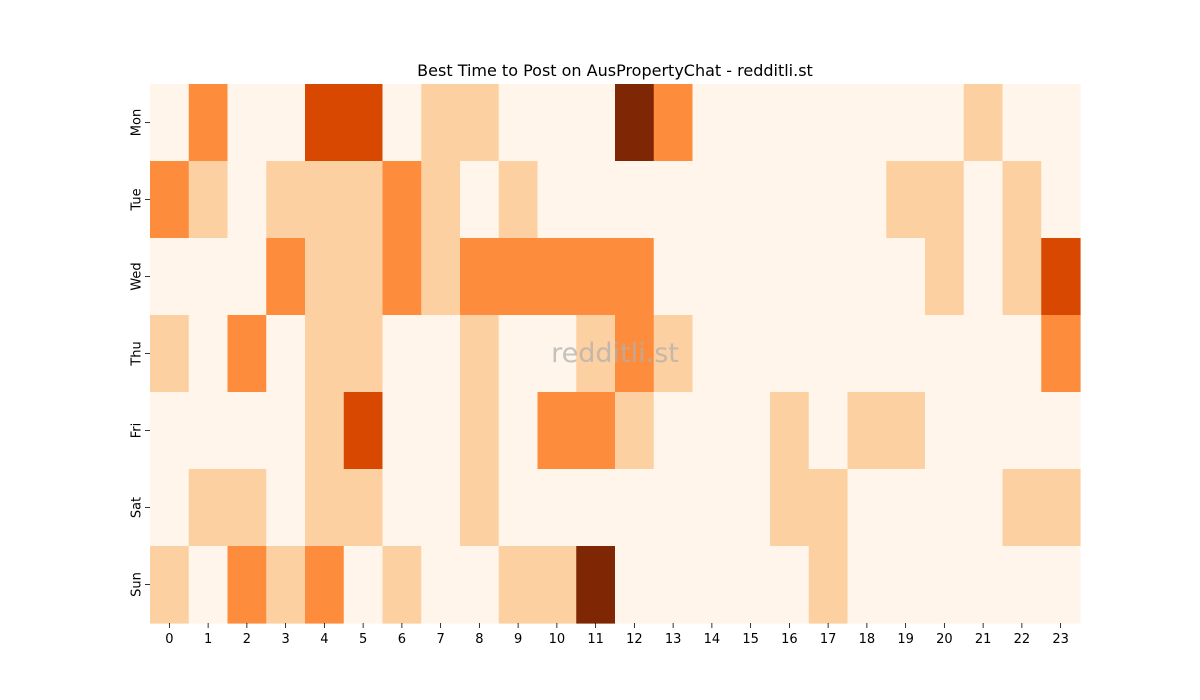 The height and width of the screenshot is (700, 1200). Describe the element at coordinates (285, 639) in the screenshot. I see `x-tick-label: 3` at that location.